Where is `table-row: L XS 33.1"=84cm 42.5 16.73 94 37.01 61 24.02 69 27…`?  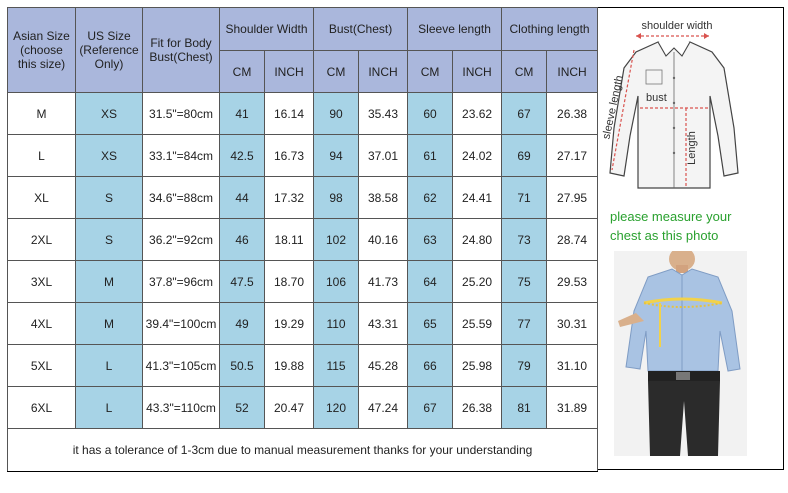 table-row: L XS 33.1"=84cm 42.5 16.73 94 37.01 61 24.02 69 27… is located at coordinates (303, 155).